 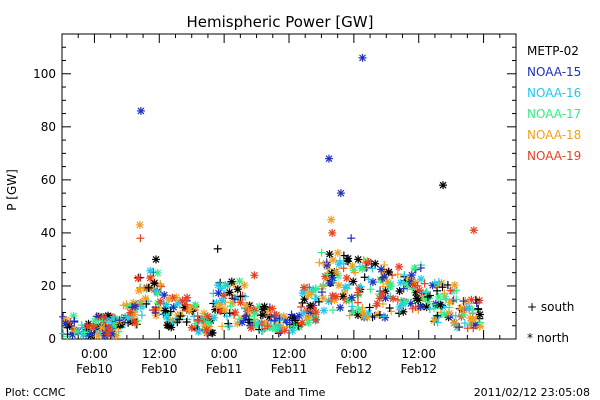 What do you see at coordinates (52, 339) in the screenshot?
I see `y-tick-label: 0` at bounding box center [52, 339].